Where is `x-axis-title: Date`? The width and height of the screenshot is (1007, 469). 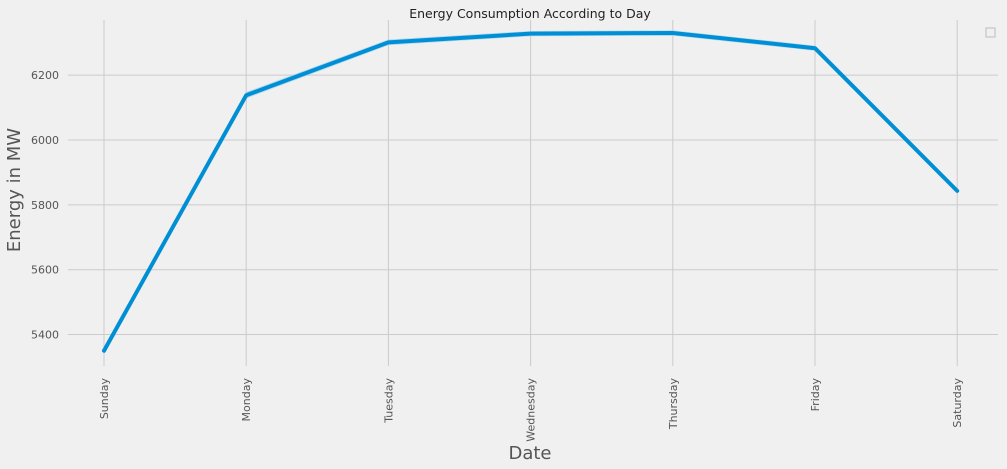 x-axis-title: Date is located at coordinates (529, 453).